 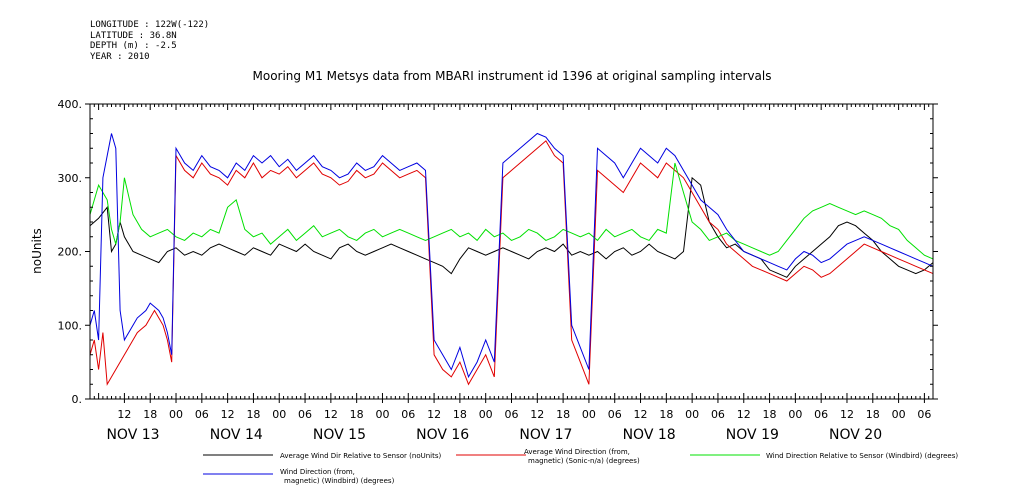 What do you see at coordinates (77, 399) in the screenshot?
I see `y-tick-label: 0.` at bounding box center [77, 399].